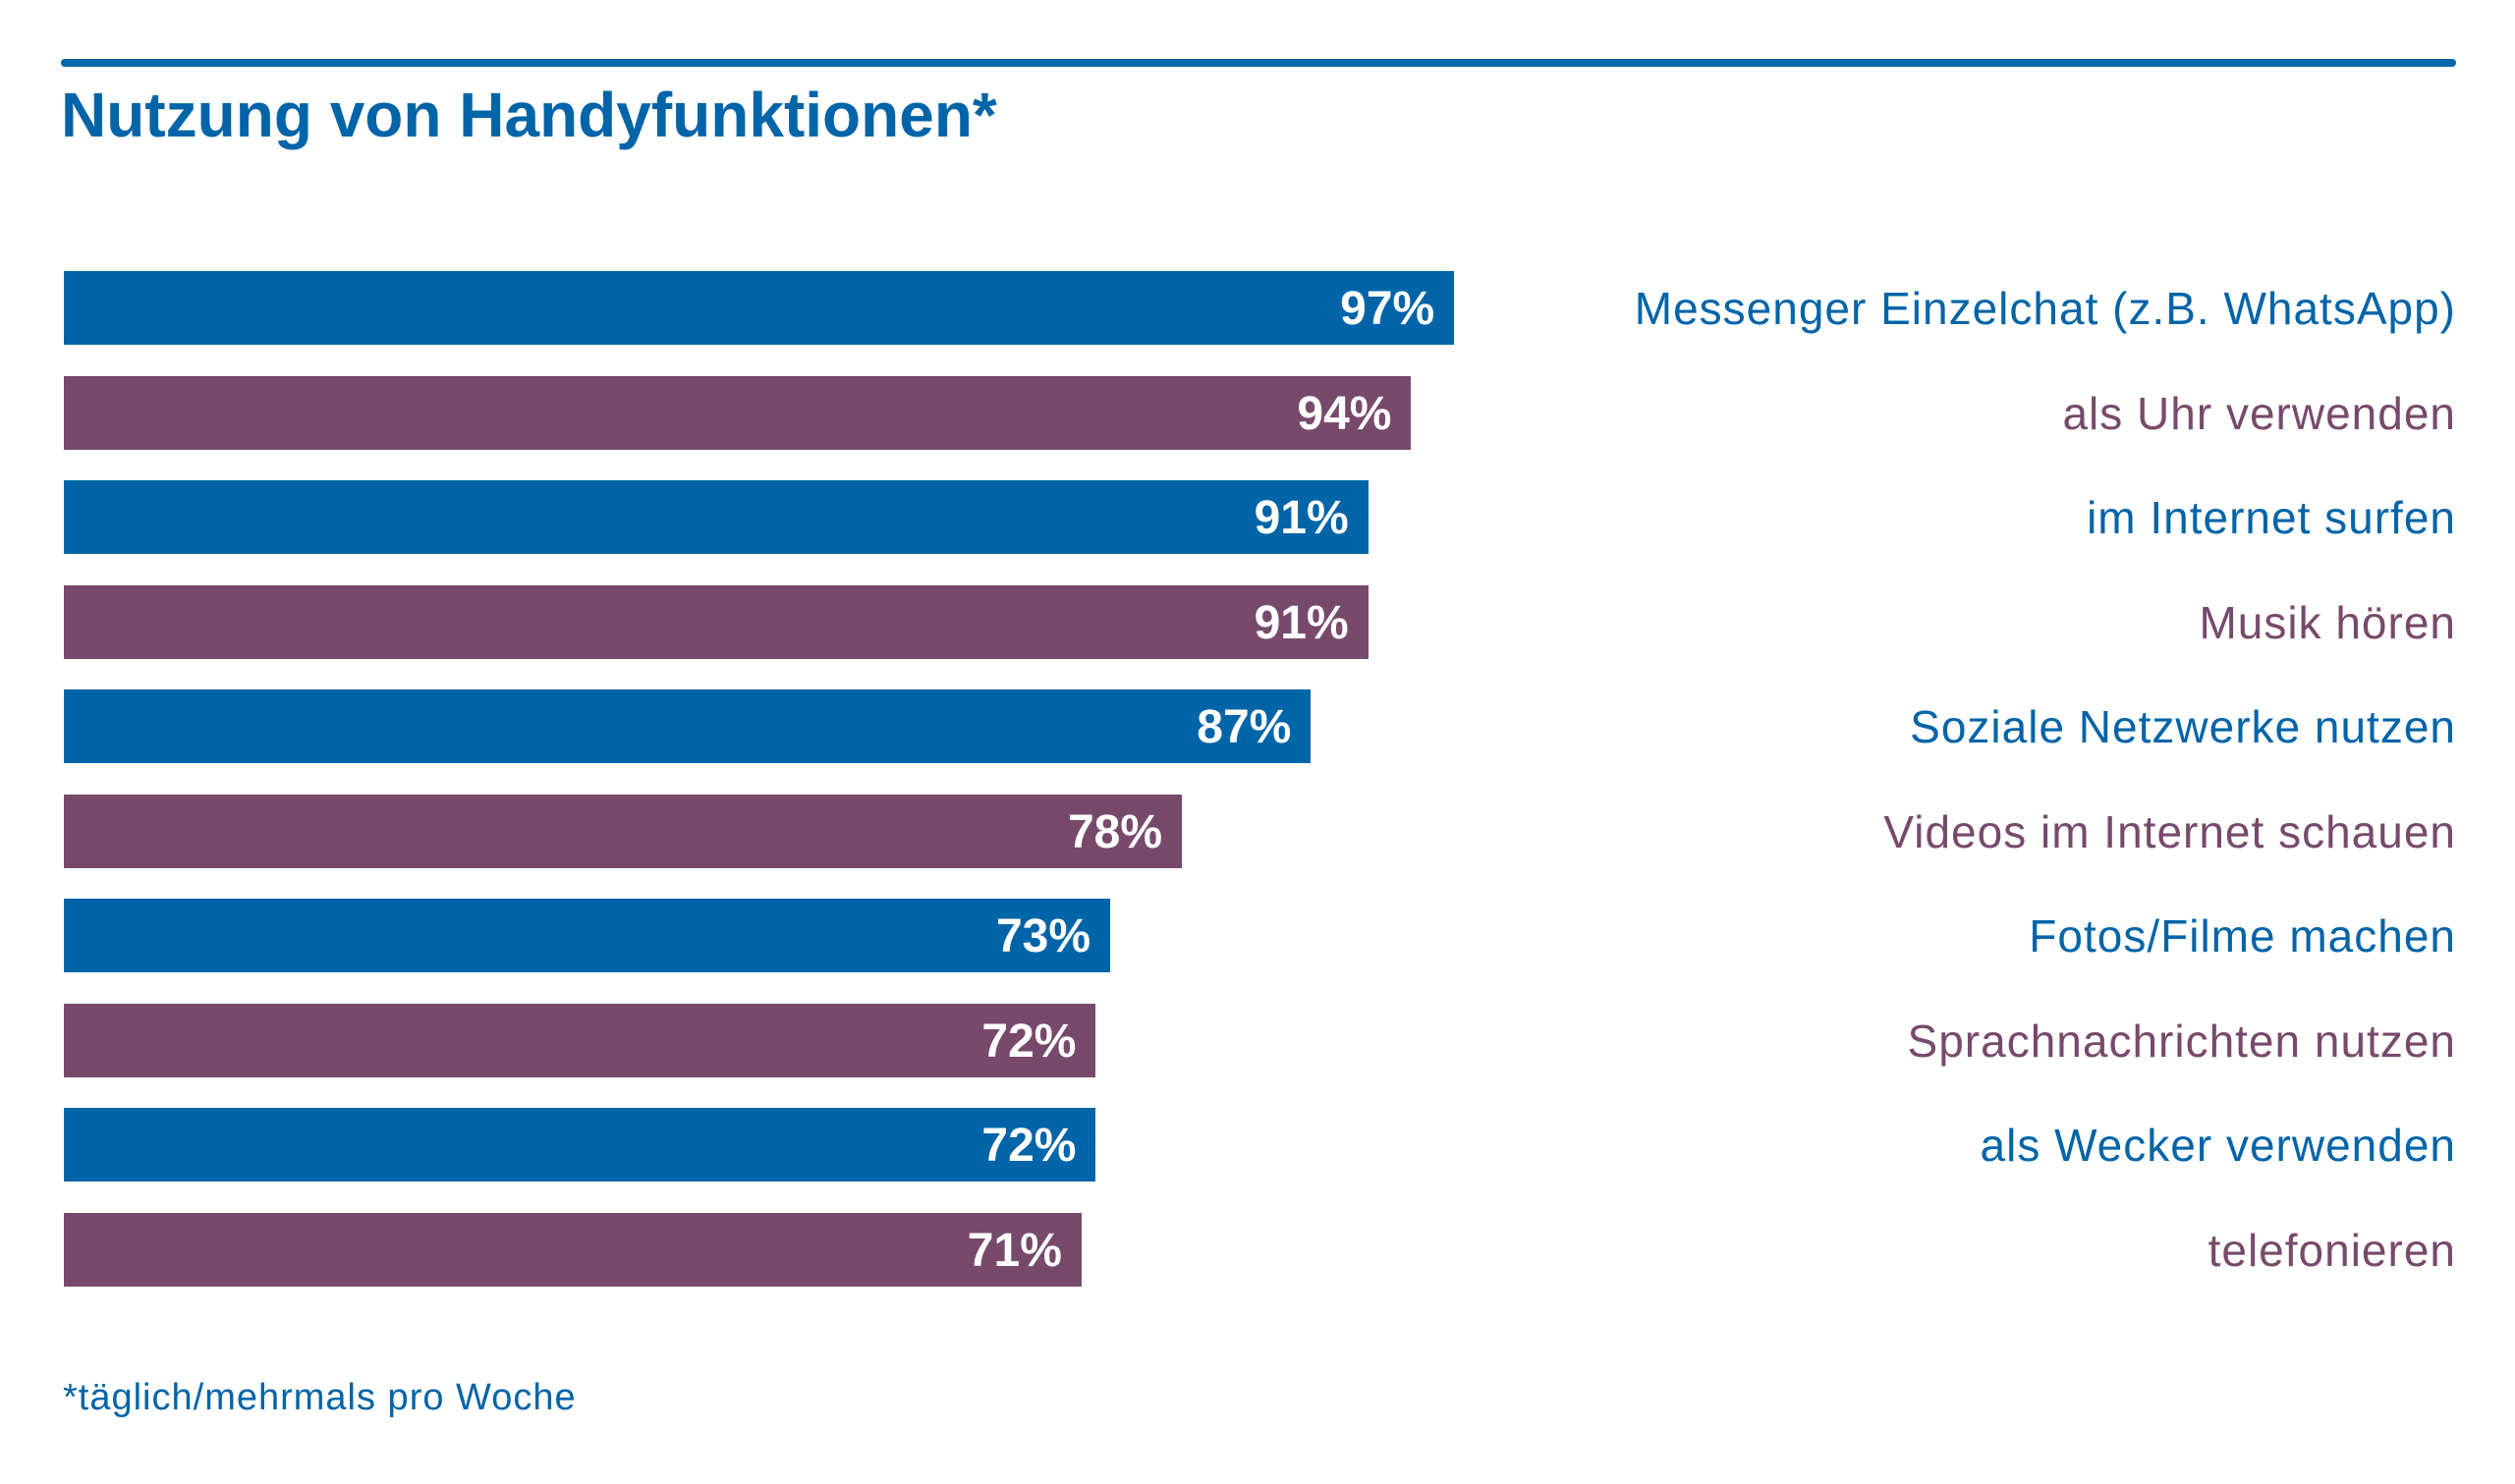  I want to click on value-label: 87%, so click(1244, 727).